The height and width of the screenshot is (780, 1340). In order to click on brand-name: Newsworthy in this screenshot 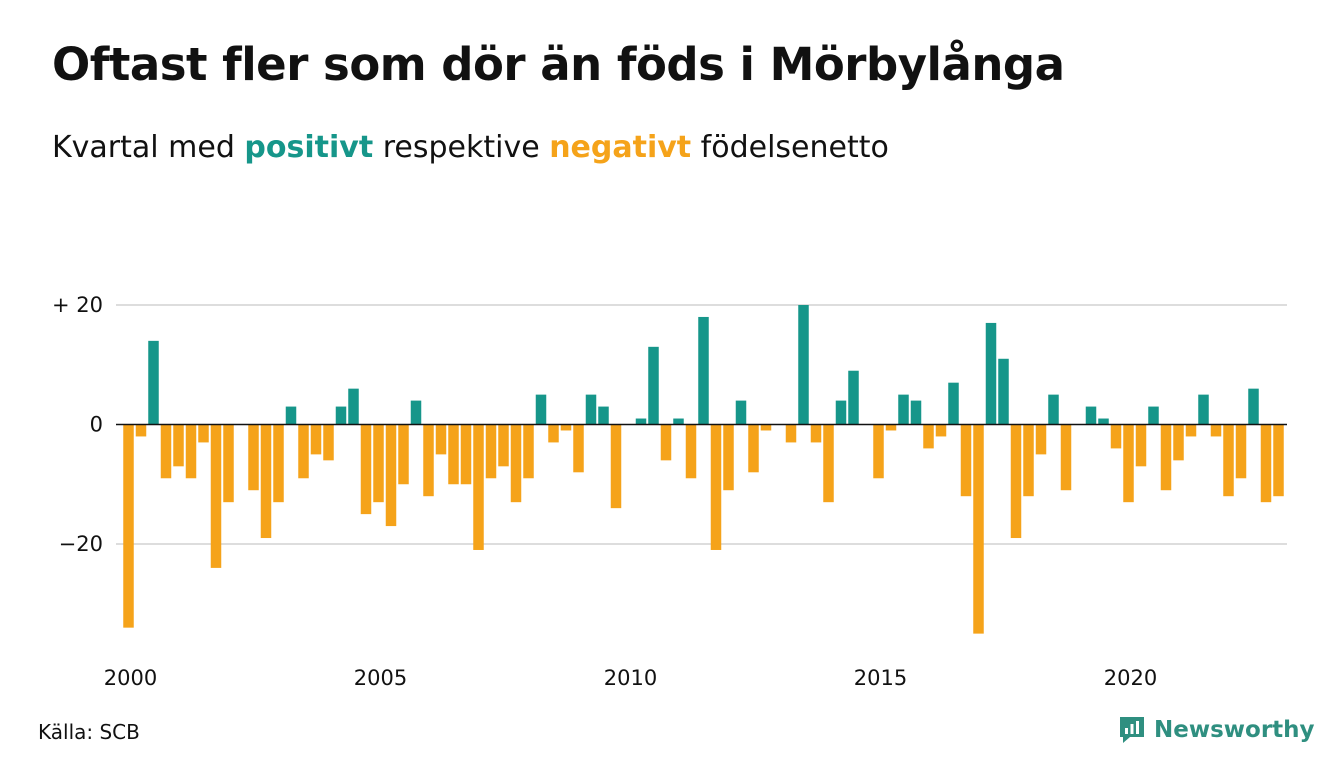, I will do `click(1234, 730)`.